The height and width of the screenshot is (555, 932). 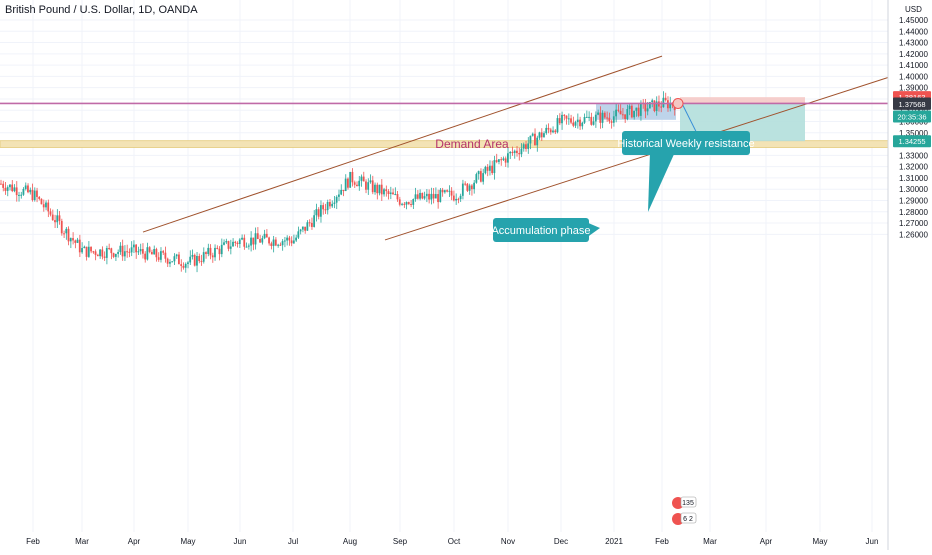 I want to click on badge-bottom-text: 6 2, so click(x=688, y=519).